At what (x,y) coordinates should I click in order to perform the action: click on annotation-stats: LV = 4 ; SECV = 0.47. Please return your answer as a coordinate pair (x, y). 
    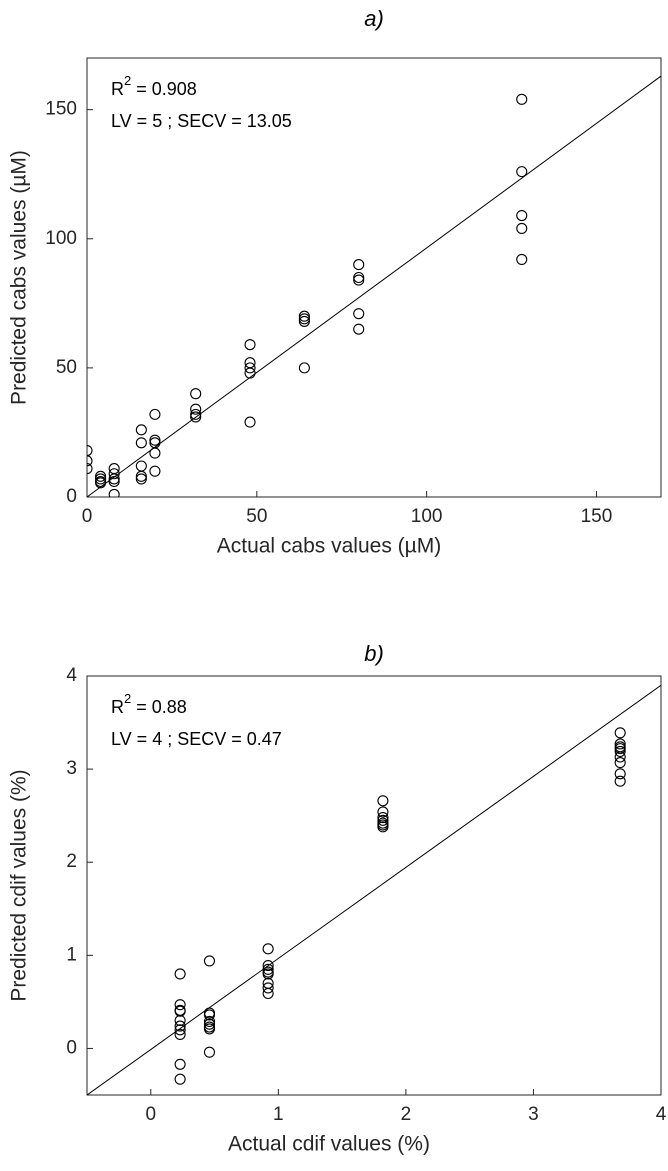
    Looking at the image, I should click on (196, 739).